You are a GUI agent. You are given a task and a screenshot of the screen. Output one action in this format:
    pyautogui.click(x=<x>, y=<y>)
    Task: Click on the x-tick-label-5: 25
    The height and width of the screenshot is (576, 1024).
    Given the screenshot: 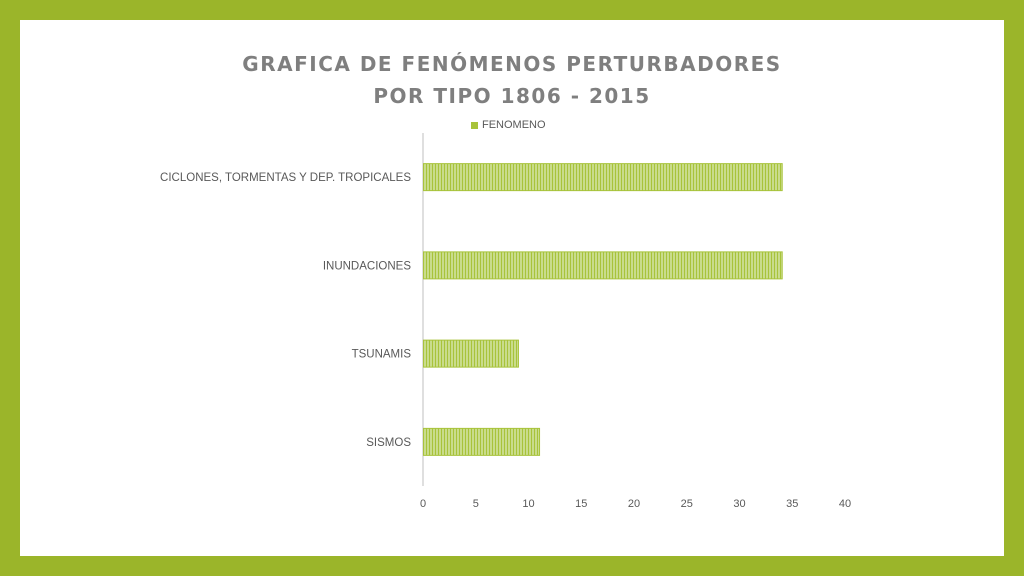 What is the action you would take?
    pyautogui.click(x=687, y=504)
    